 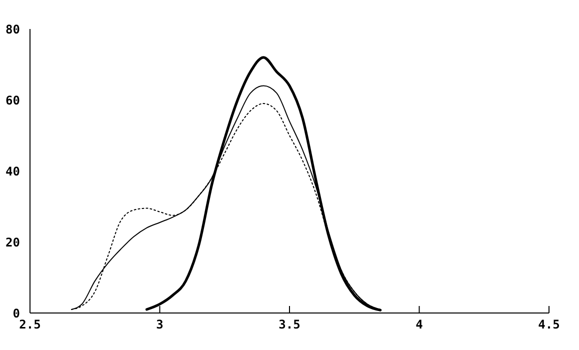 What do you see at coordinates (419, 325) in the screenshot?
I see `x-tick-label: 4` at bounding box center [419, 325].